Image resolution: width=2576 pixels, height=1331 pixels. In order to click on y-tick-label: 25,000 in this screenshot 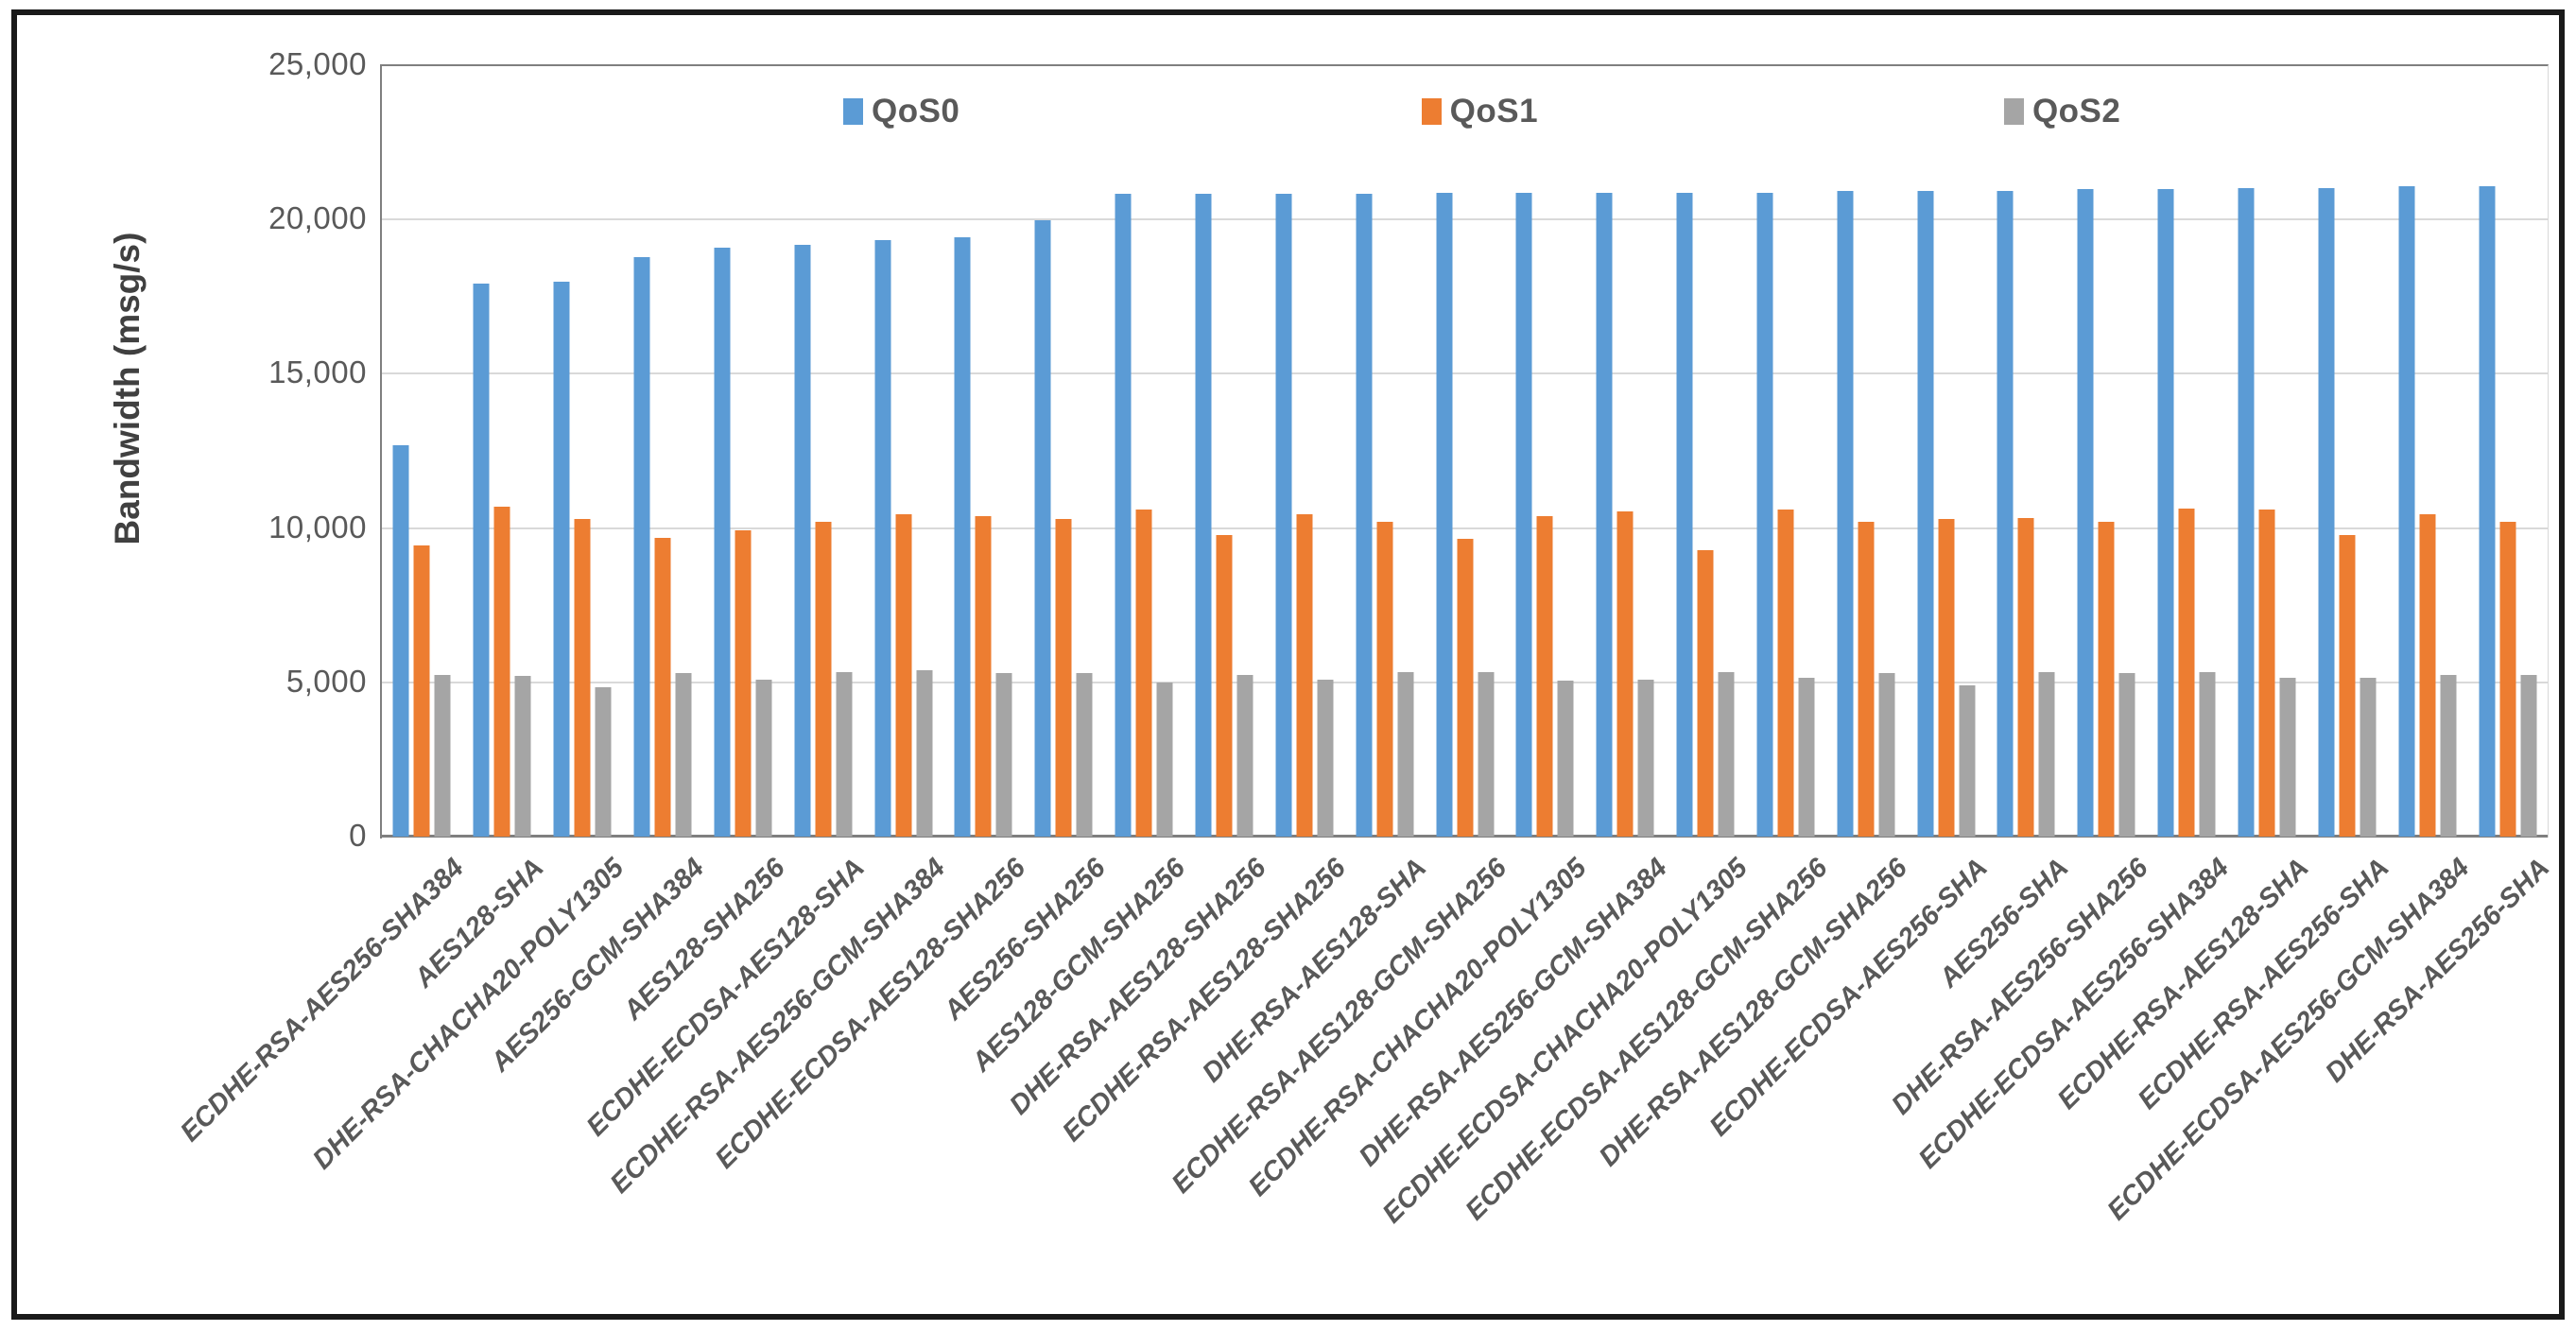, I will do `click(317, 63)`.